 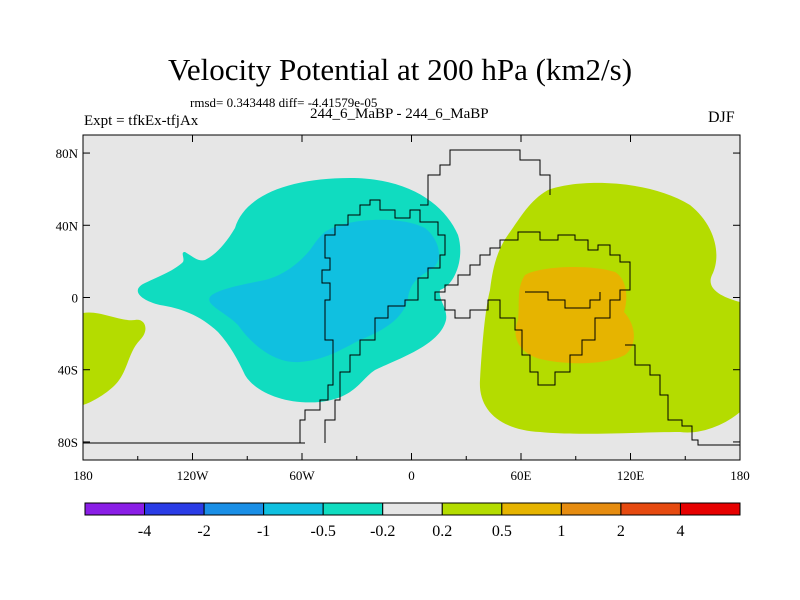 What do you see at coordinates (399, 114) in the screenshot?
I see `runs-label: 244_6_MaBP - 244_6_MaBP` at bounding box center [399, 114].